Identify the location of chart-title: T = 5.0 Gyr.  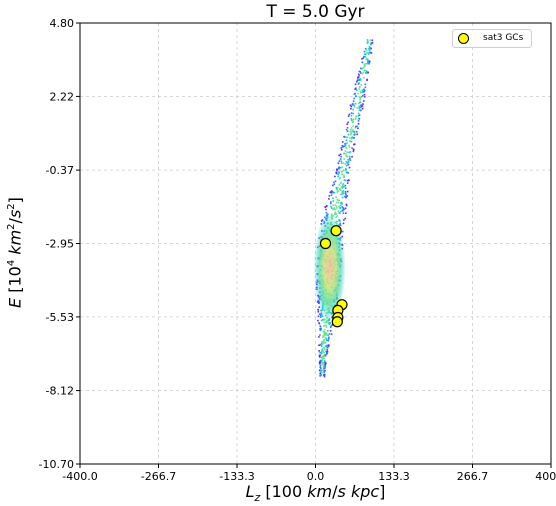
(315, 12).